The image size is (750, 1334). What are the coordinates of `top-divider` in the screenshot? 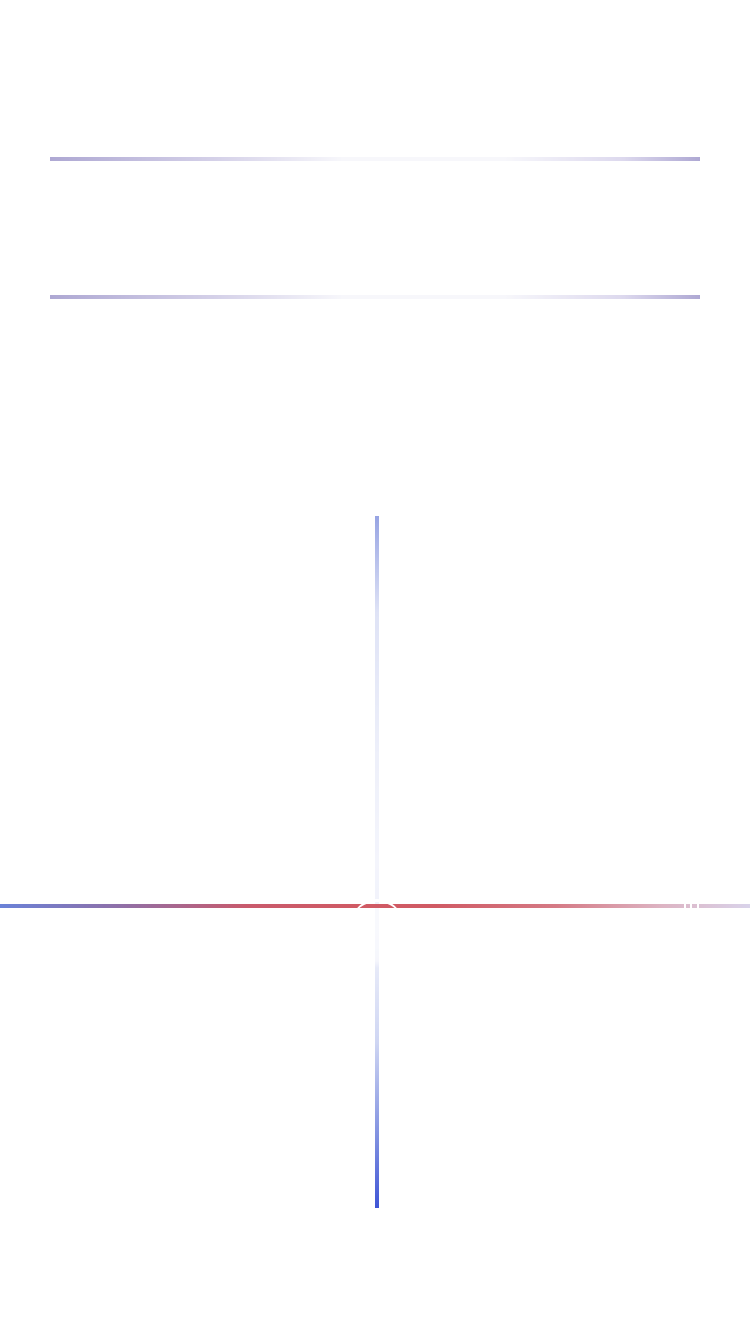 It's located at (375, 159).